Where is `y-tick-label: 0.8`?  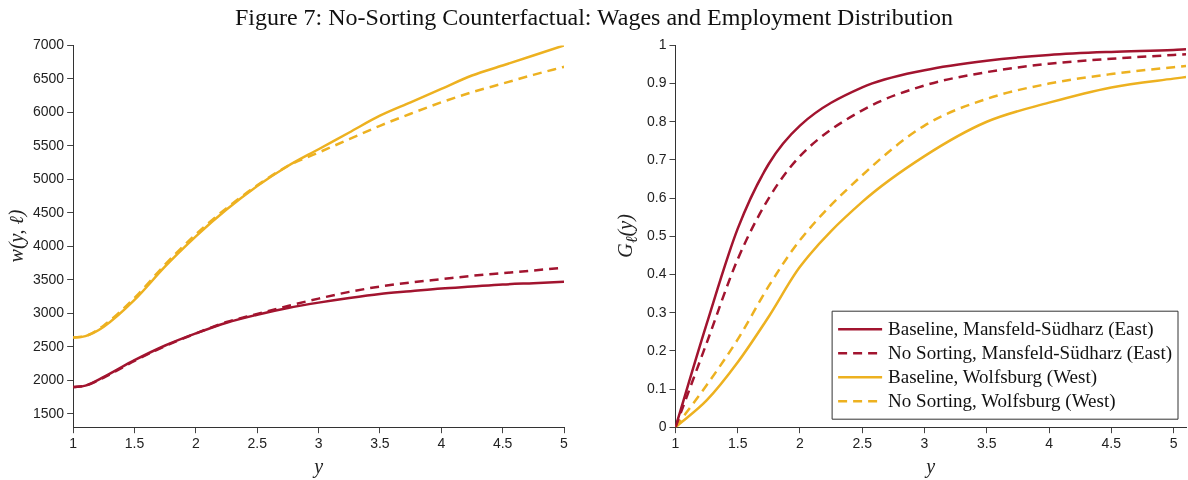 y-tick-label: 0.8 is located at coordinates (656, 120).